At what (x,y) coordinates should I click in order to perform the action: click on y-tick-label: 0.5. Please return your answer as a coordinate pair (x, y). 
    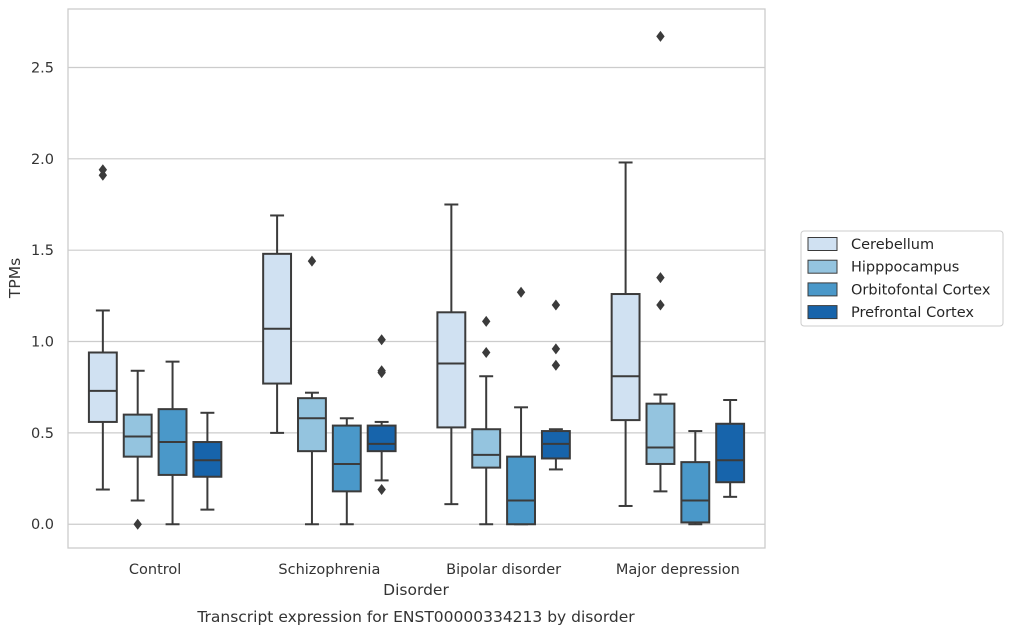
    Looking at the image, I should click on (42, 434).